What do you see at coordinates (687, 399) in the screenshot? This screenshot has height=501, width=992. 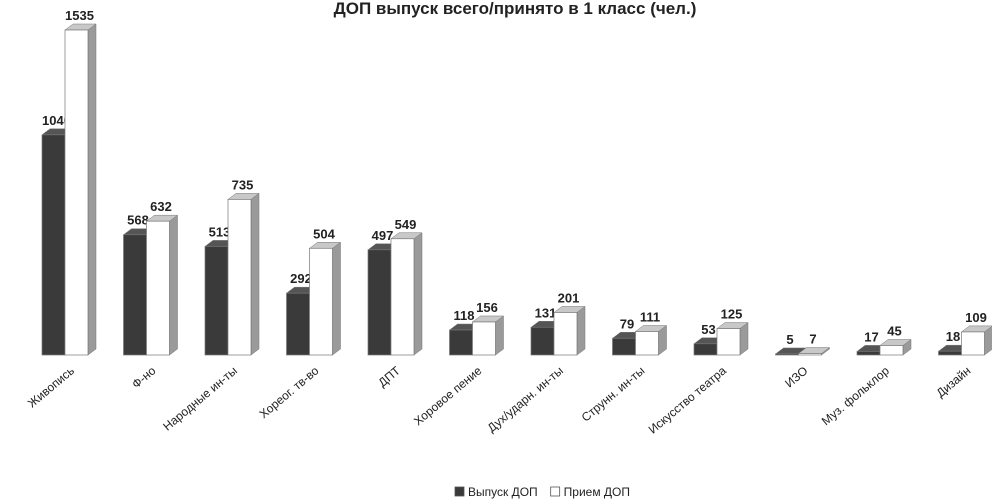 I see `x-tick-label: Искусство театра` at bounding box center [687, 399].